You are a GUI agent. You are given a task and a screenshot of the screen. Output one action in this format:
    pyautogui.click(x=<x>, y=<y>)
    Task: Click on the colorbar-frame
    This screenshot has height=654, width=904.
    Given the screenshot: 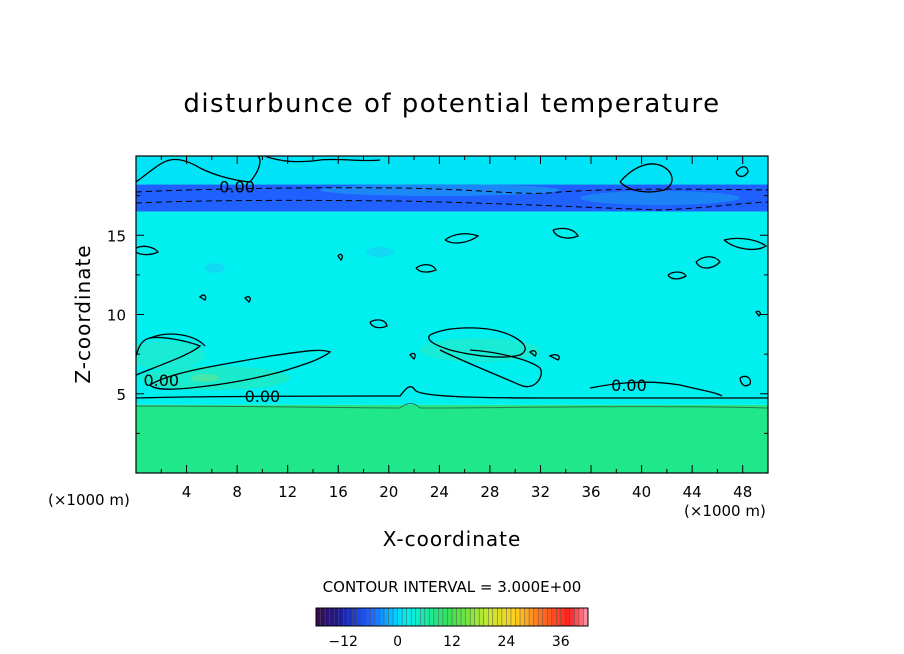 What is the action you would take?
    pyautogui.click(x=452, y=617)
    